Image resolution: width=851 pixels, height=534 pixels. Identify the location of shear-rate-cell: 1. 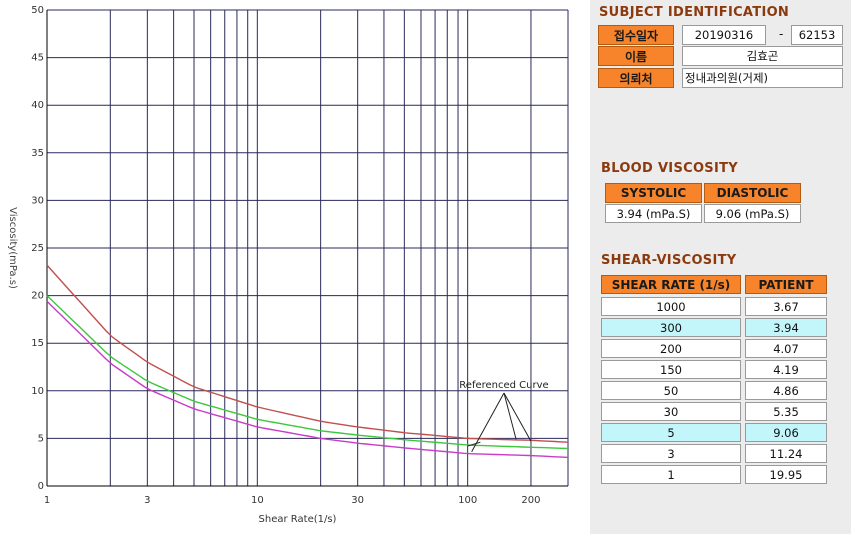
(671, 474).